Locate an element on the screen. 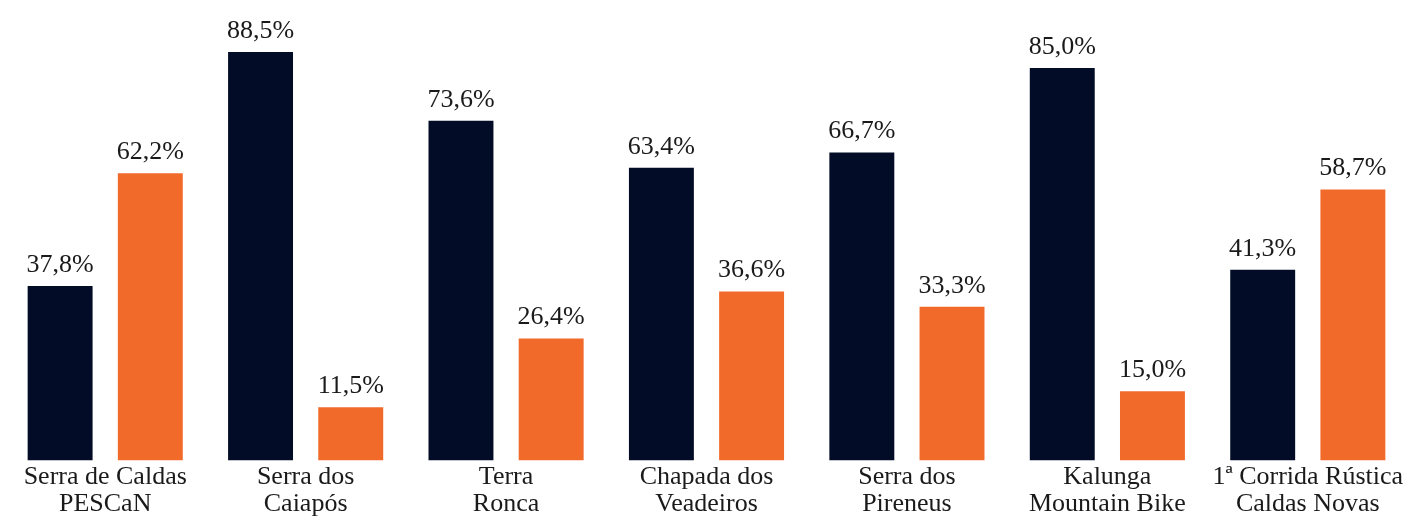  data-label: 37,8% is located at coordinates (60, 263).